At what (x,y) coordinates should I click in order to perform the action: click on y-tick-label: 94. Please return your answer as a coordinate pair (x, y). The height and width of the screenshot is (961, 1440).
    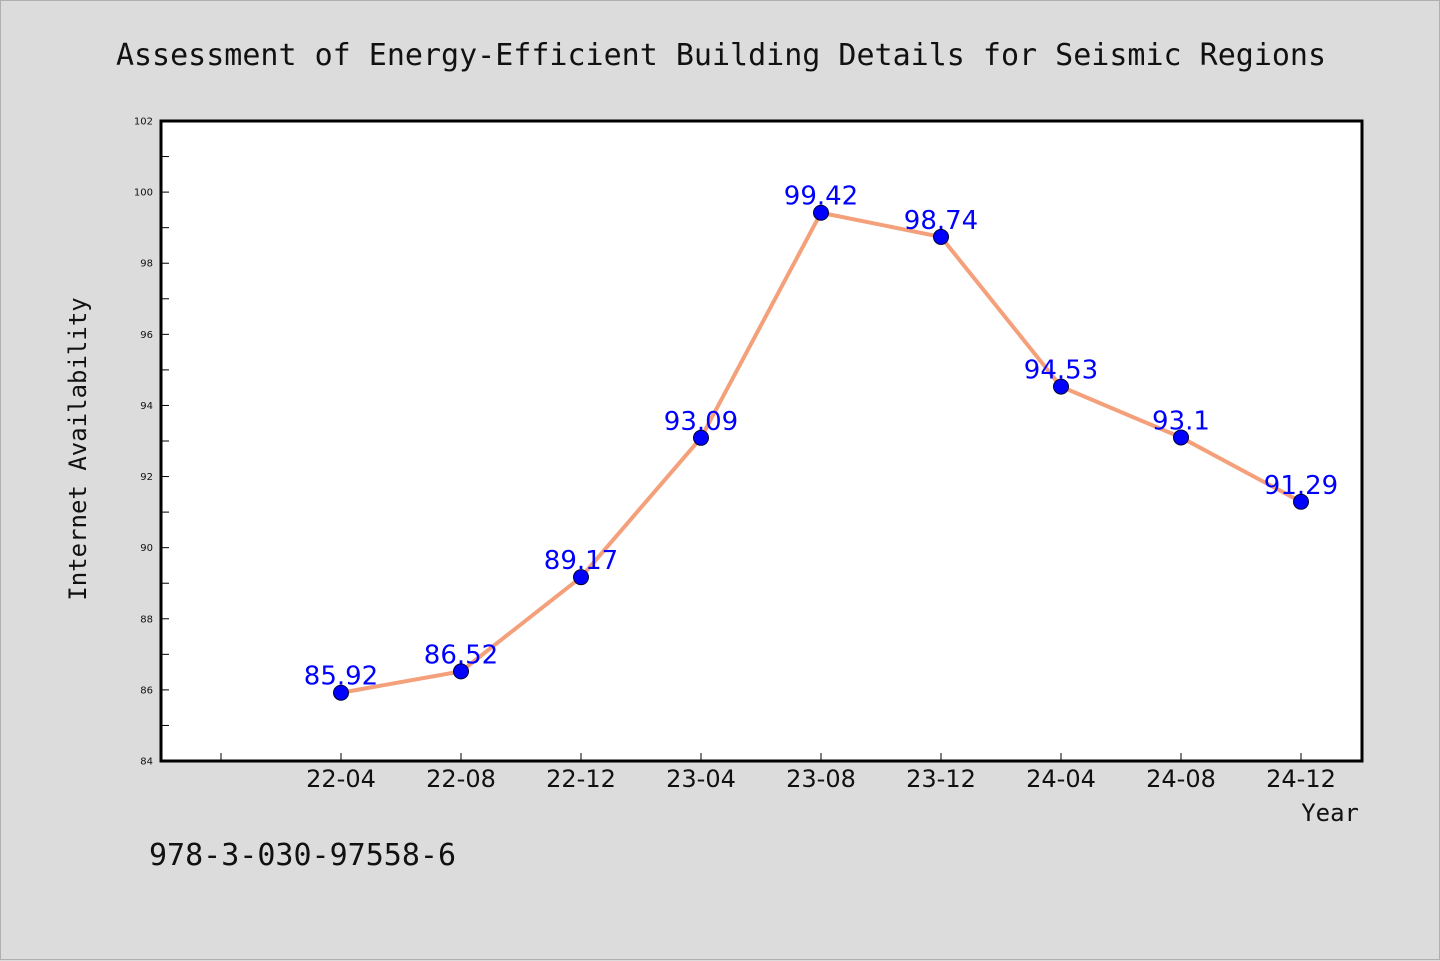
    Looking at the image, I should click on (146, 406).